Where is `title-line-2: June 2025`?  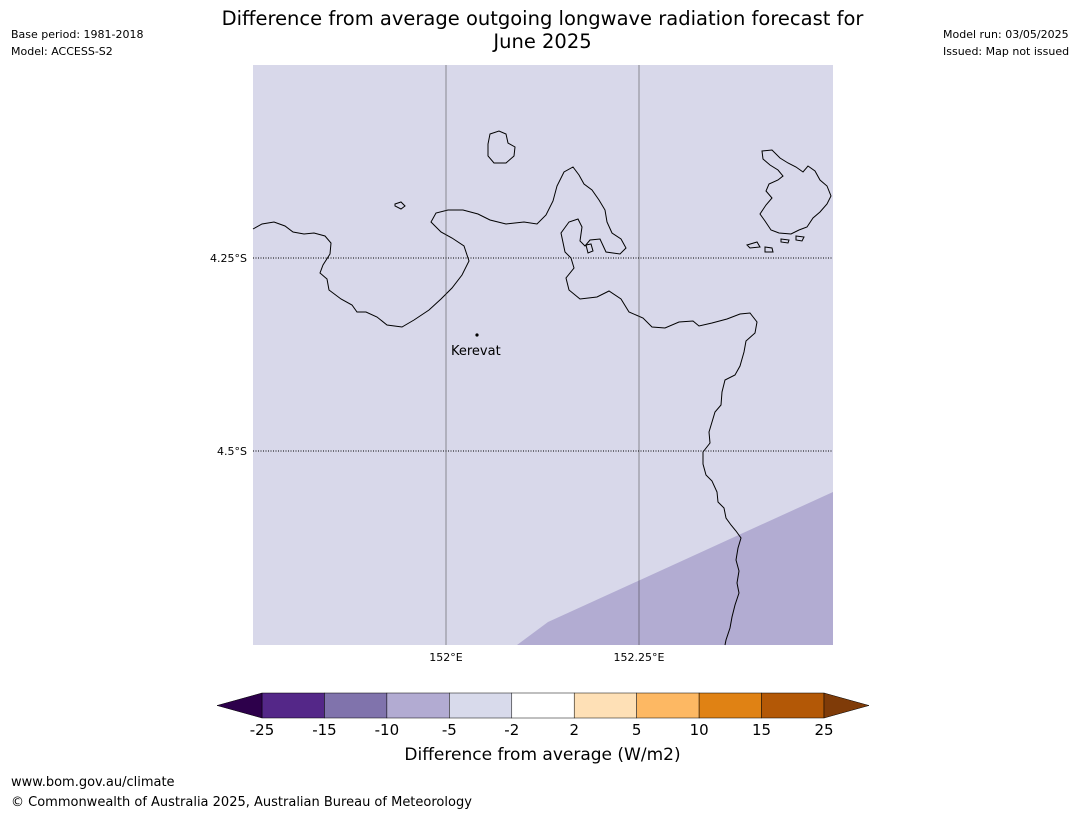
title-line-2: June 2025 is located at coordinates (542, 41).